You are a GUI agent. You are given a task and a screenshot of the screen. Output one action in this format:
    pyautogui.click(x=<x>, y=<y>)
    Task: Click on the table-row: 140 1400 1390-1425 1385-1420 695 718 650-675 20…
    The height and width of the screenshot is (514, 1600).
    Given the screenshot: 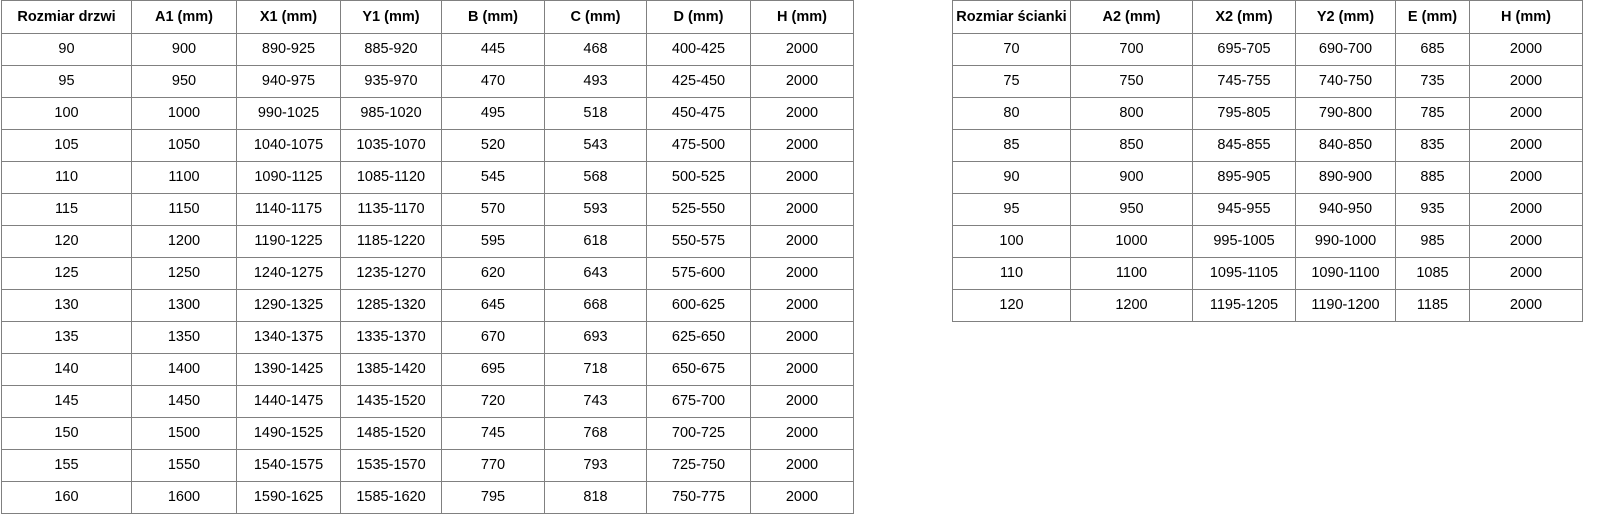 What is the action you would take?
    pyautogui.click(x=427, y=369)
    